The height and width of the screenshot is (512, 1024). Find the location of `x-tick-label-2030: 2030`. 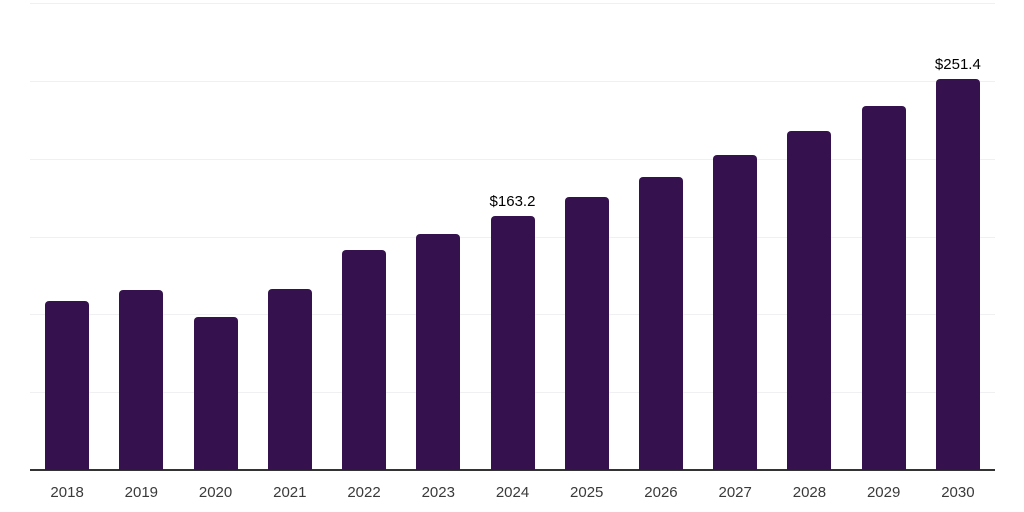

x-tick-label-2030: 2030 is located at coordinates (958, 492).